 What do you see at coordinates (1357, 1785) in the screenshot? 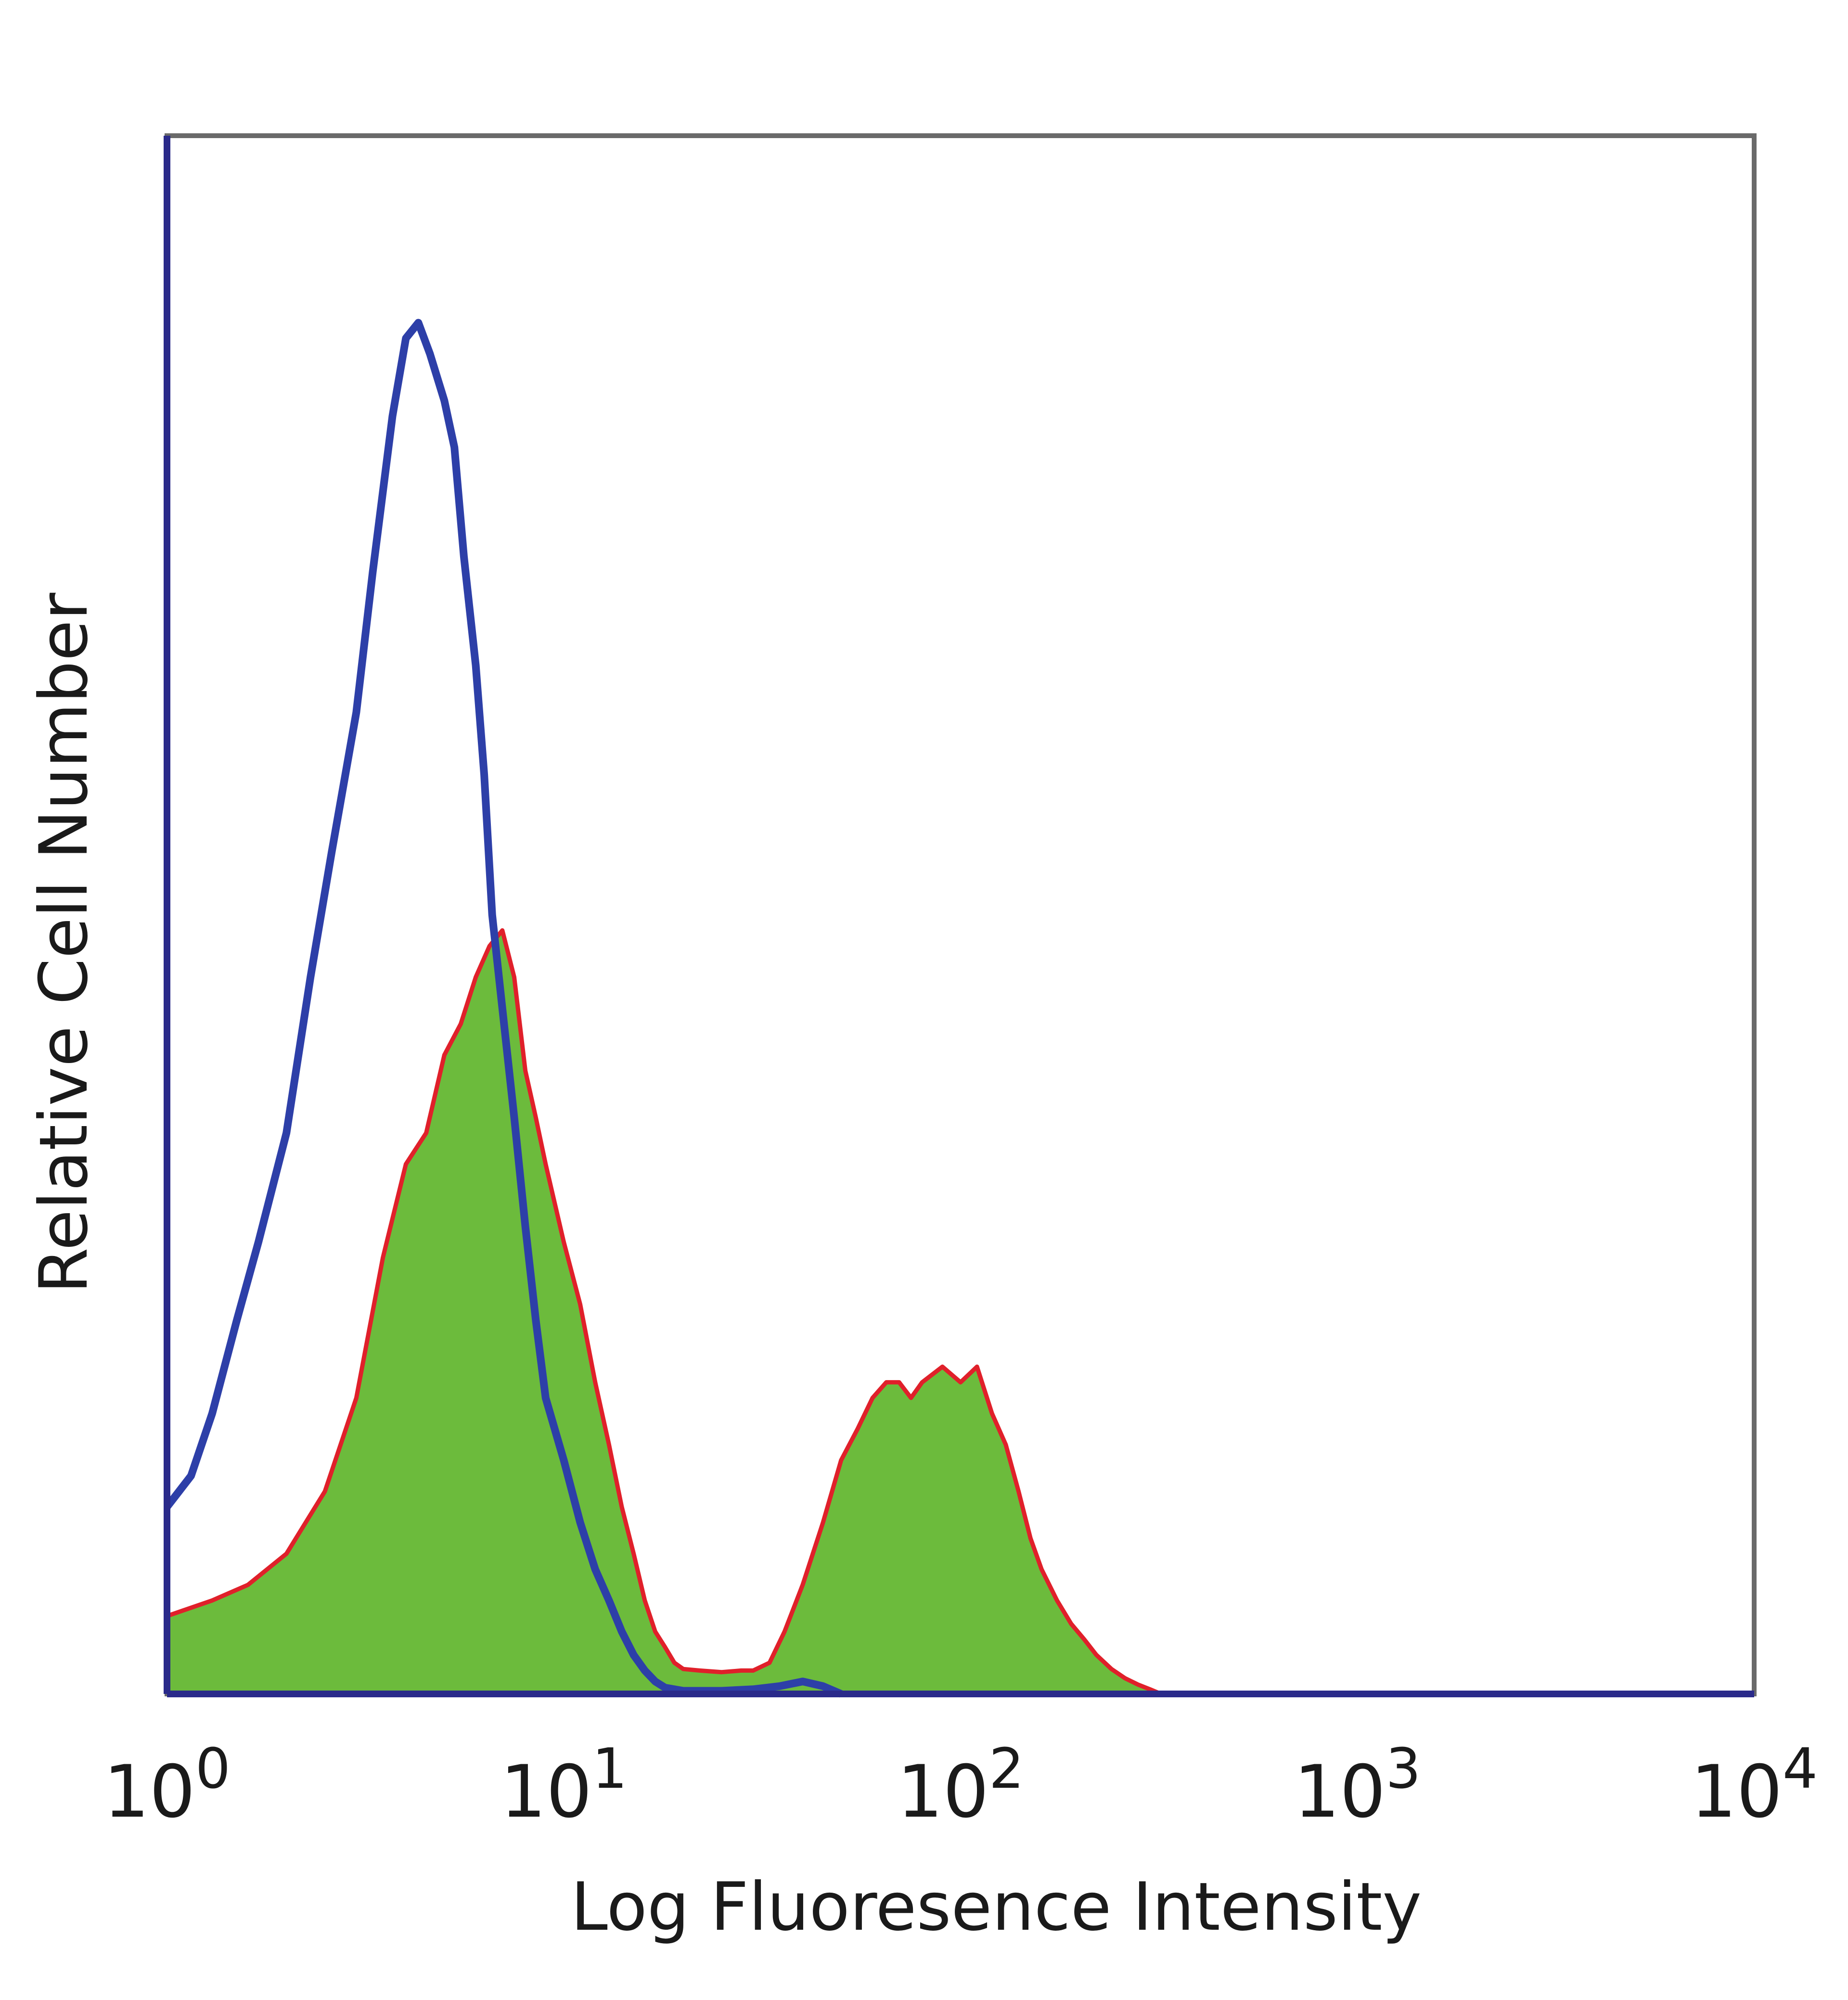
I see `x-tick-label: 10³` at bounding box center [1357, 1785].